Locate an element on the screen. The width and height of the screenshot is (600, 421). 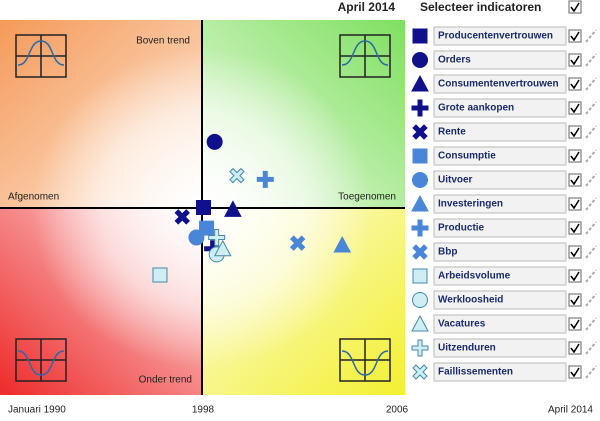
legend-label: Orders is located at coordinates (454, 60).